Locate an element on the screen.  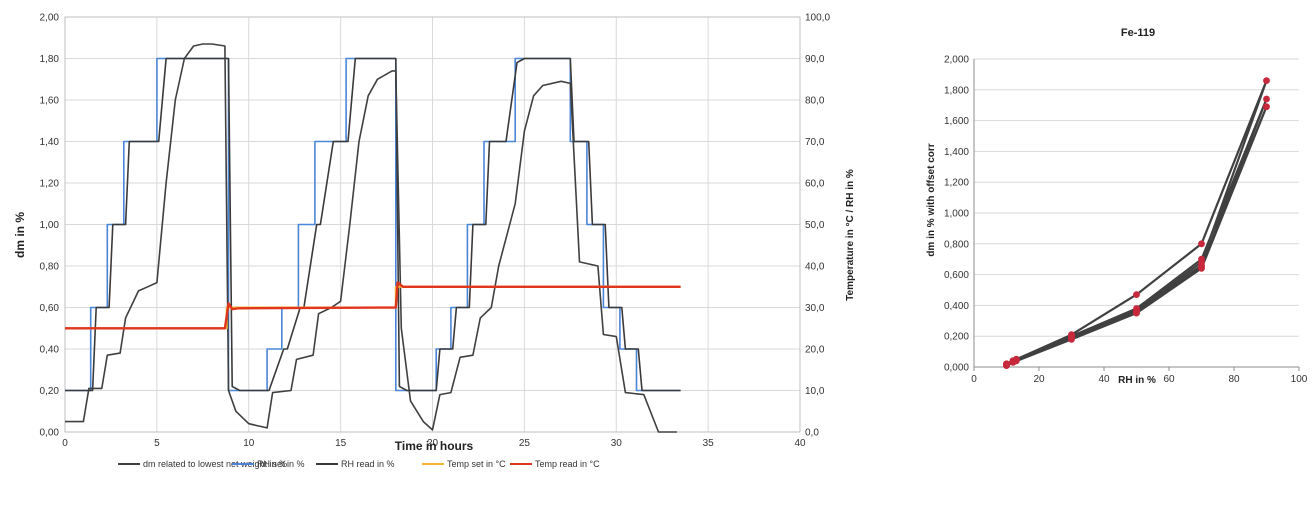
y-tick-label: 1,800 is located at coordinates (956, 90).